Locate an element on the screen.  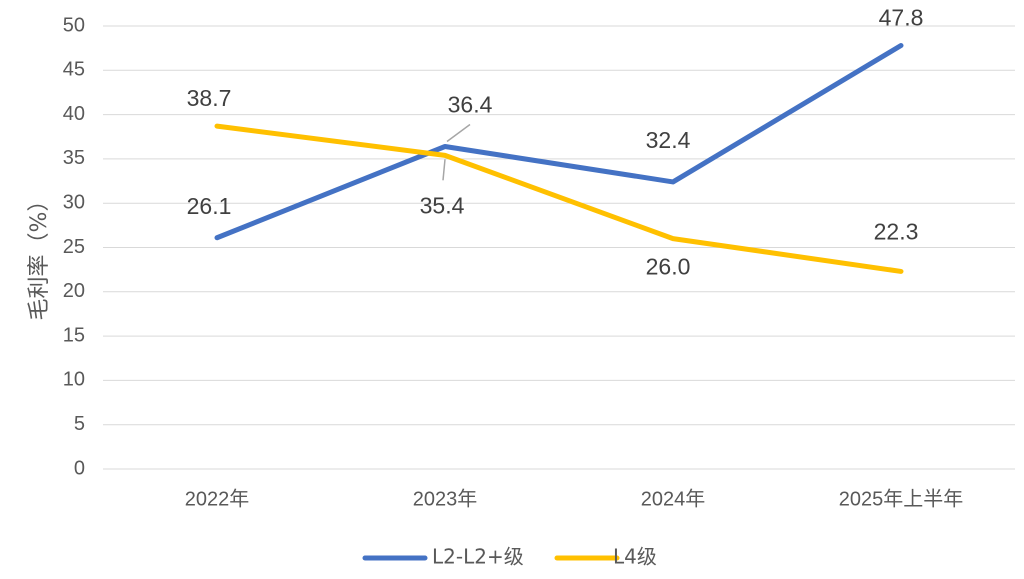
y-tick-label: 15 is located at coordinates (74, 335).